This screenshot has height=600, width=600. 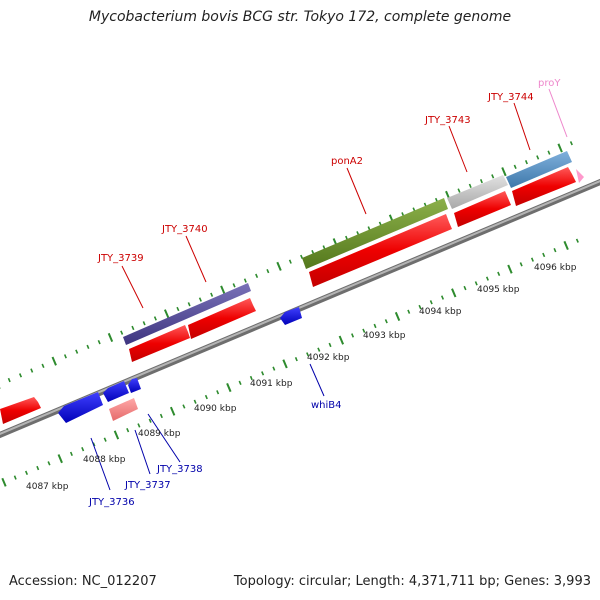 I want to click on tick-label: 4091 kbp, so click(x=271, y=384).